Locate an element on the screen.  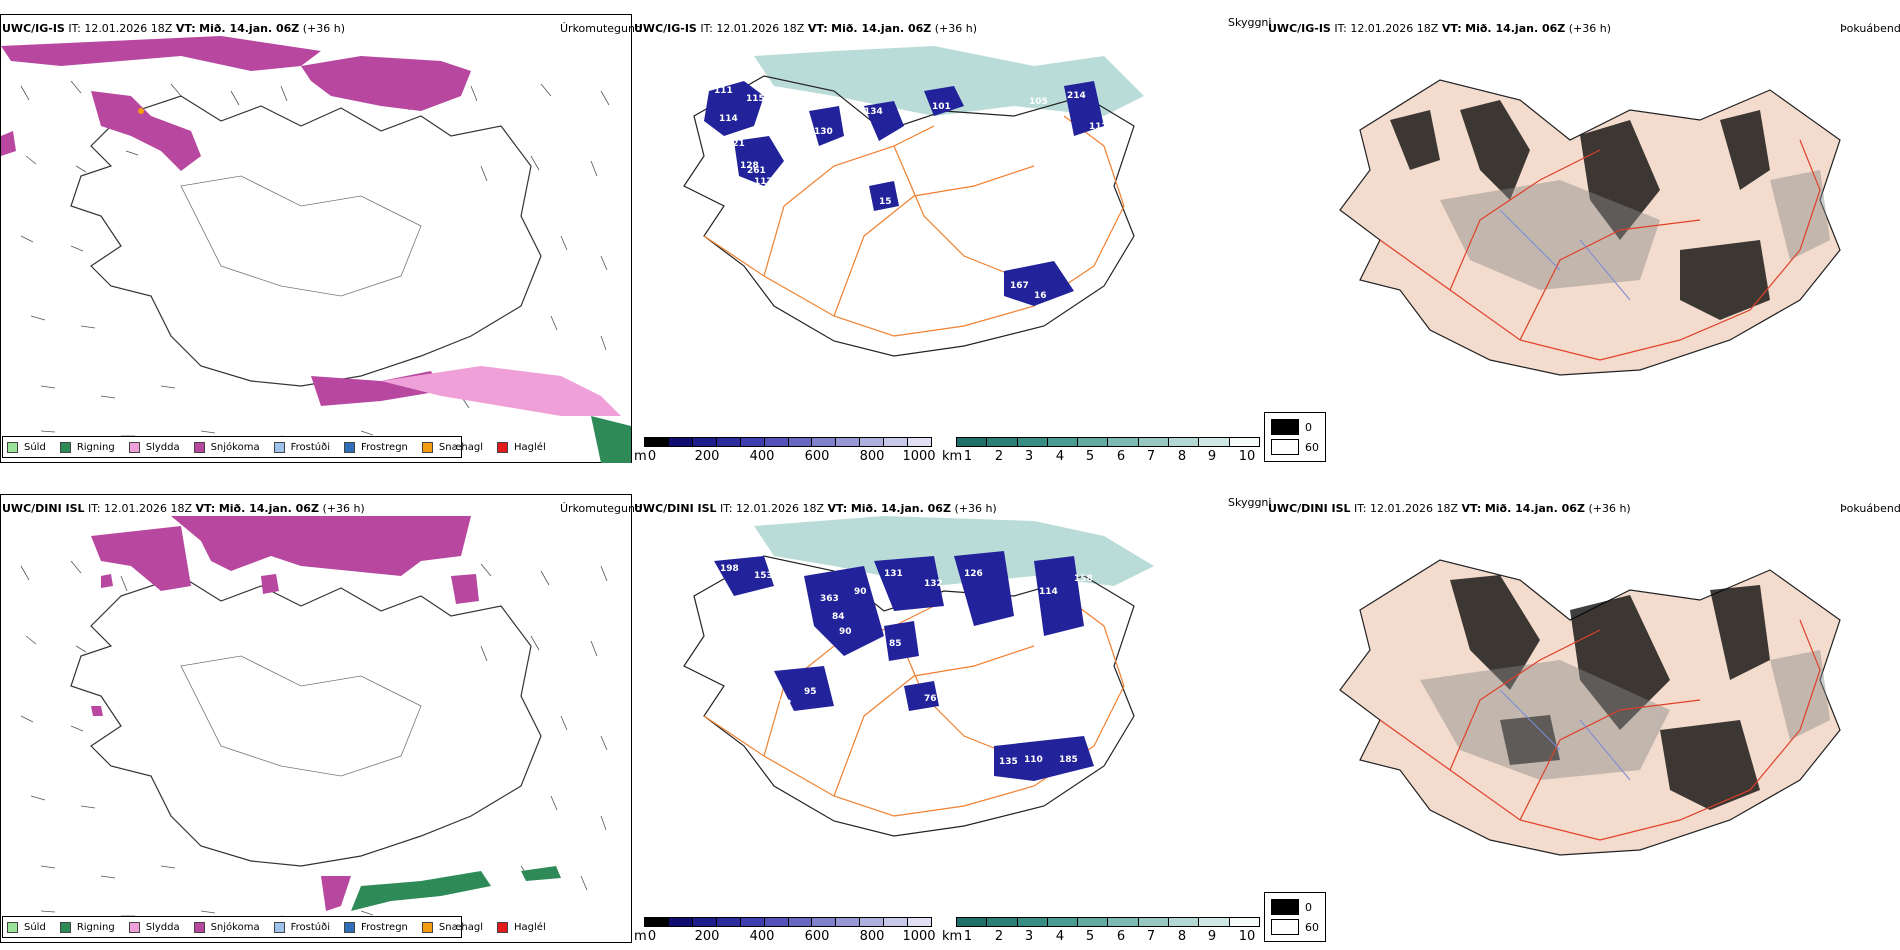
cloud-label: 134 is located at coordinates (873, 112).